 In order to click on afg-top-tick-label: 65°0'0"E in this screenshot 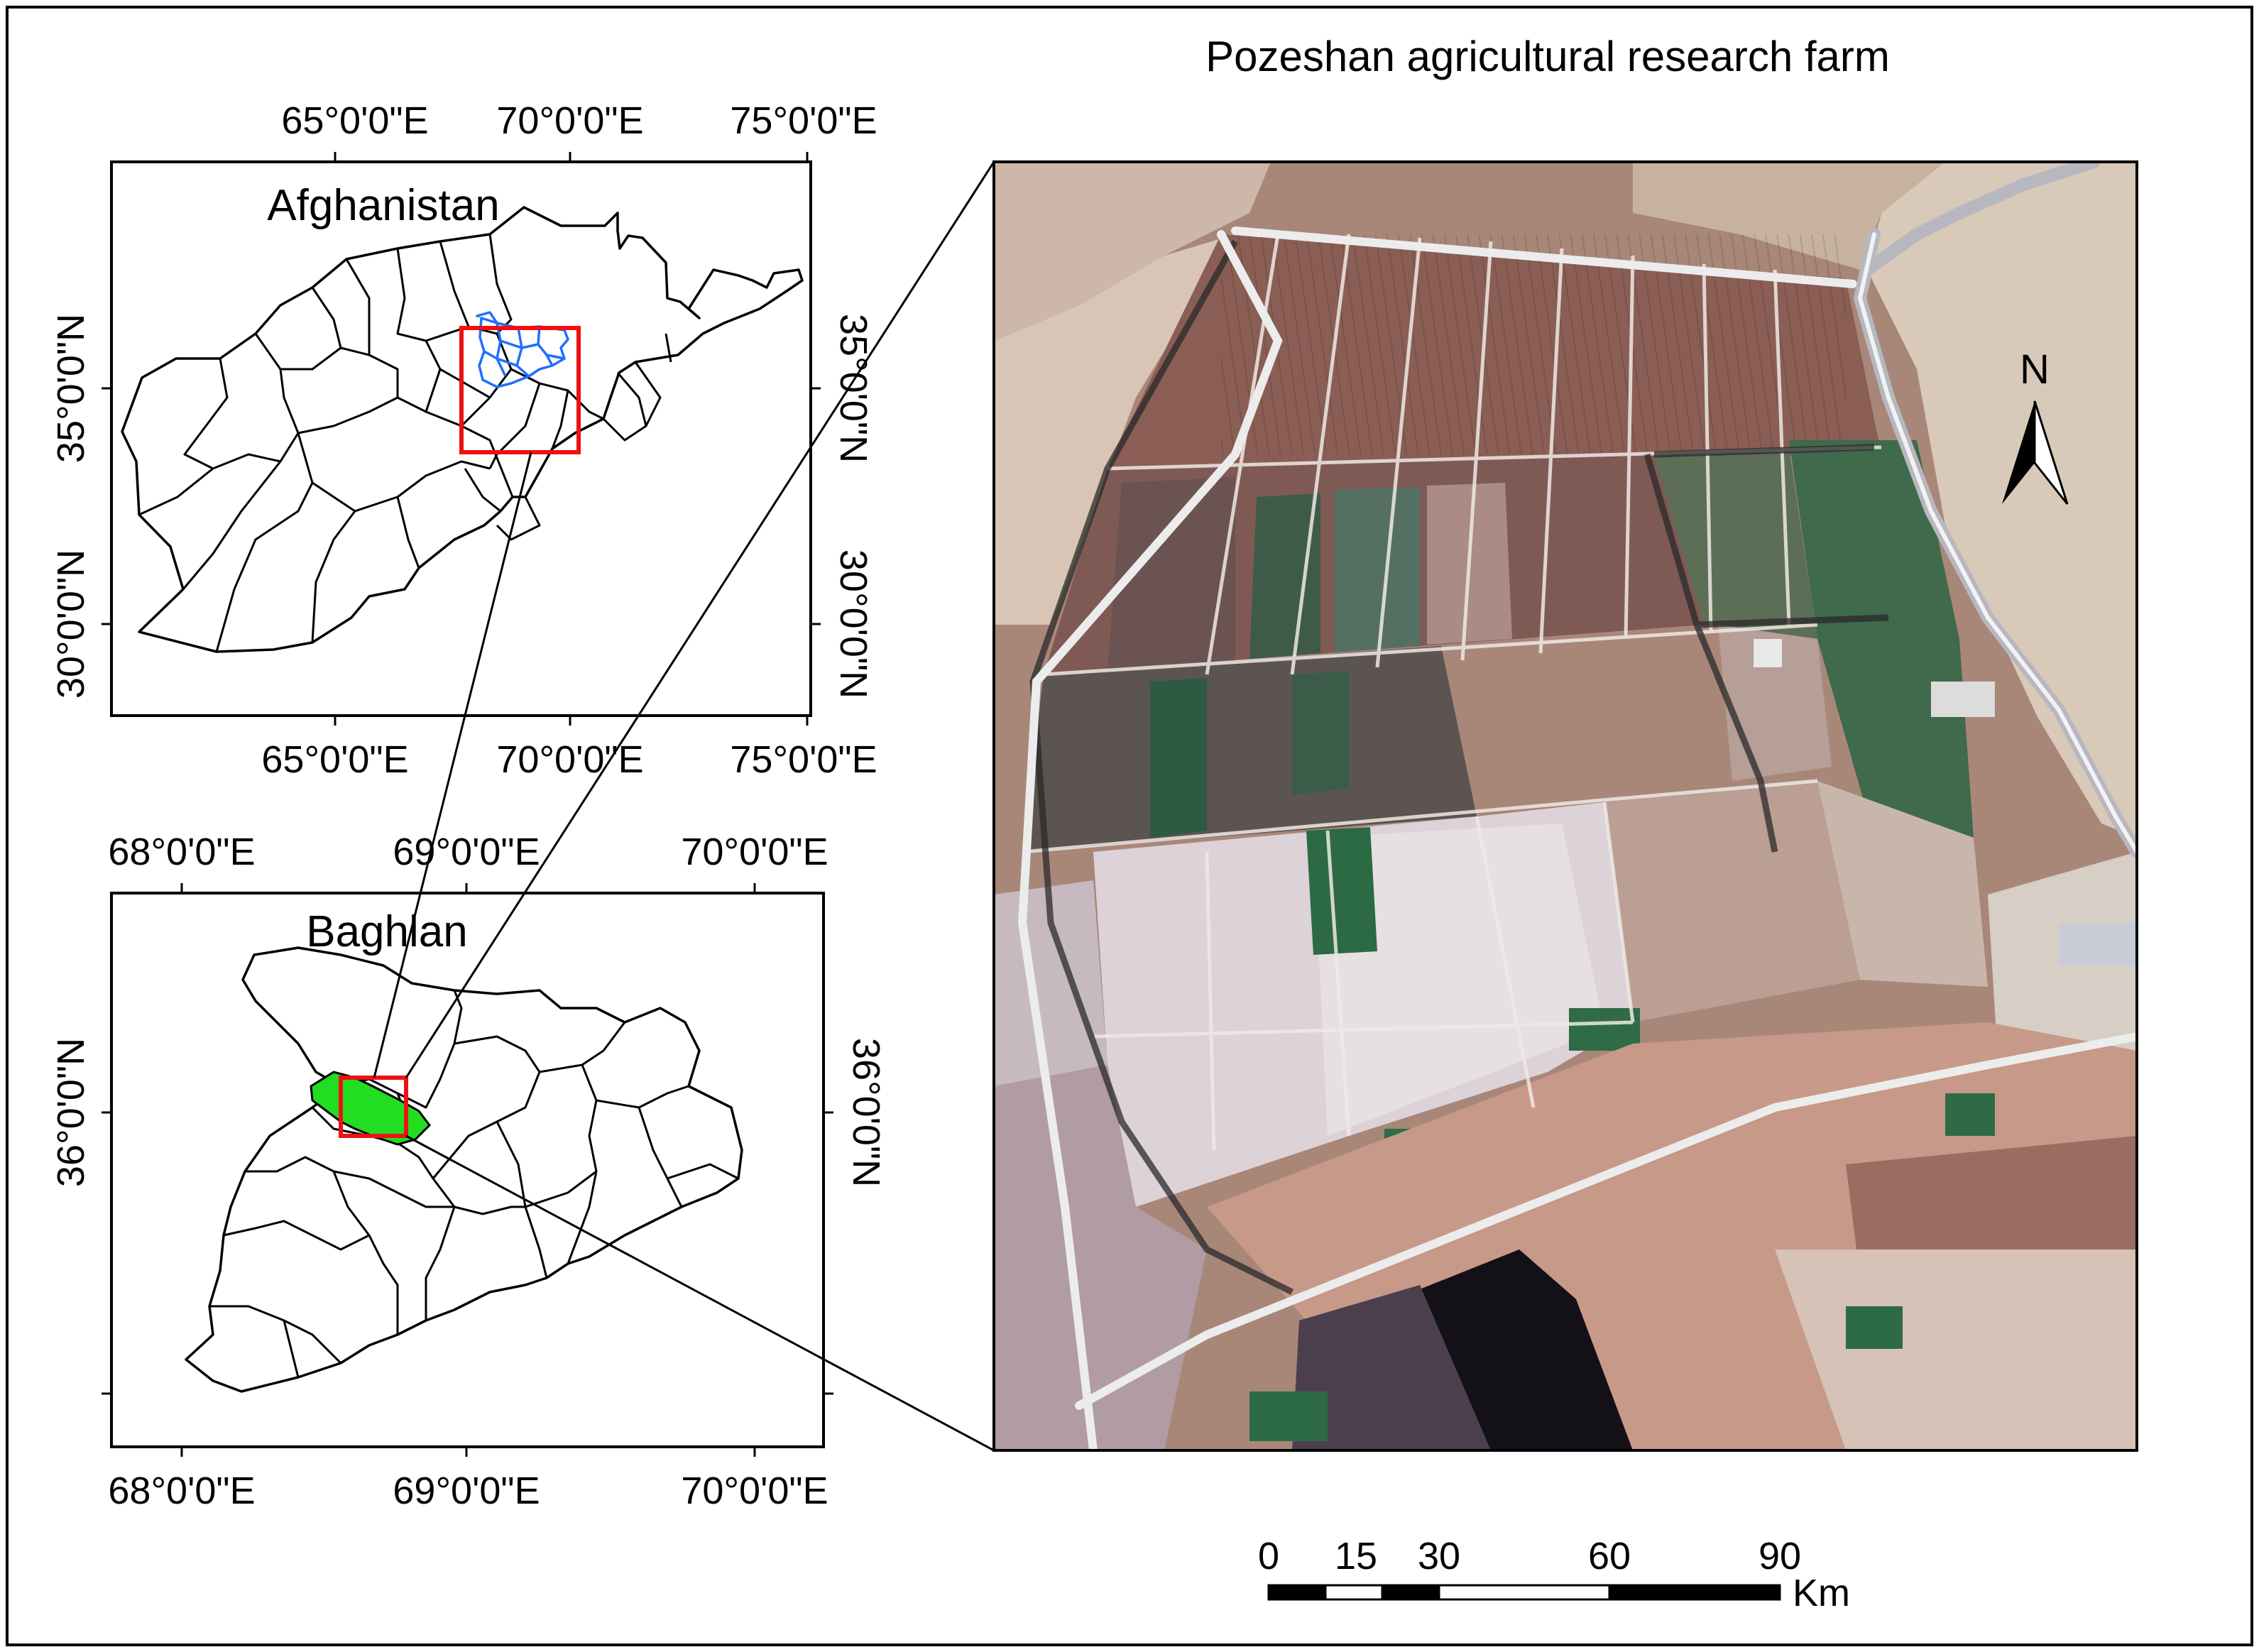, I will do `click(354, 121)`.